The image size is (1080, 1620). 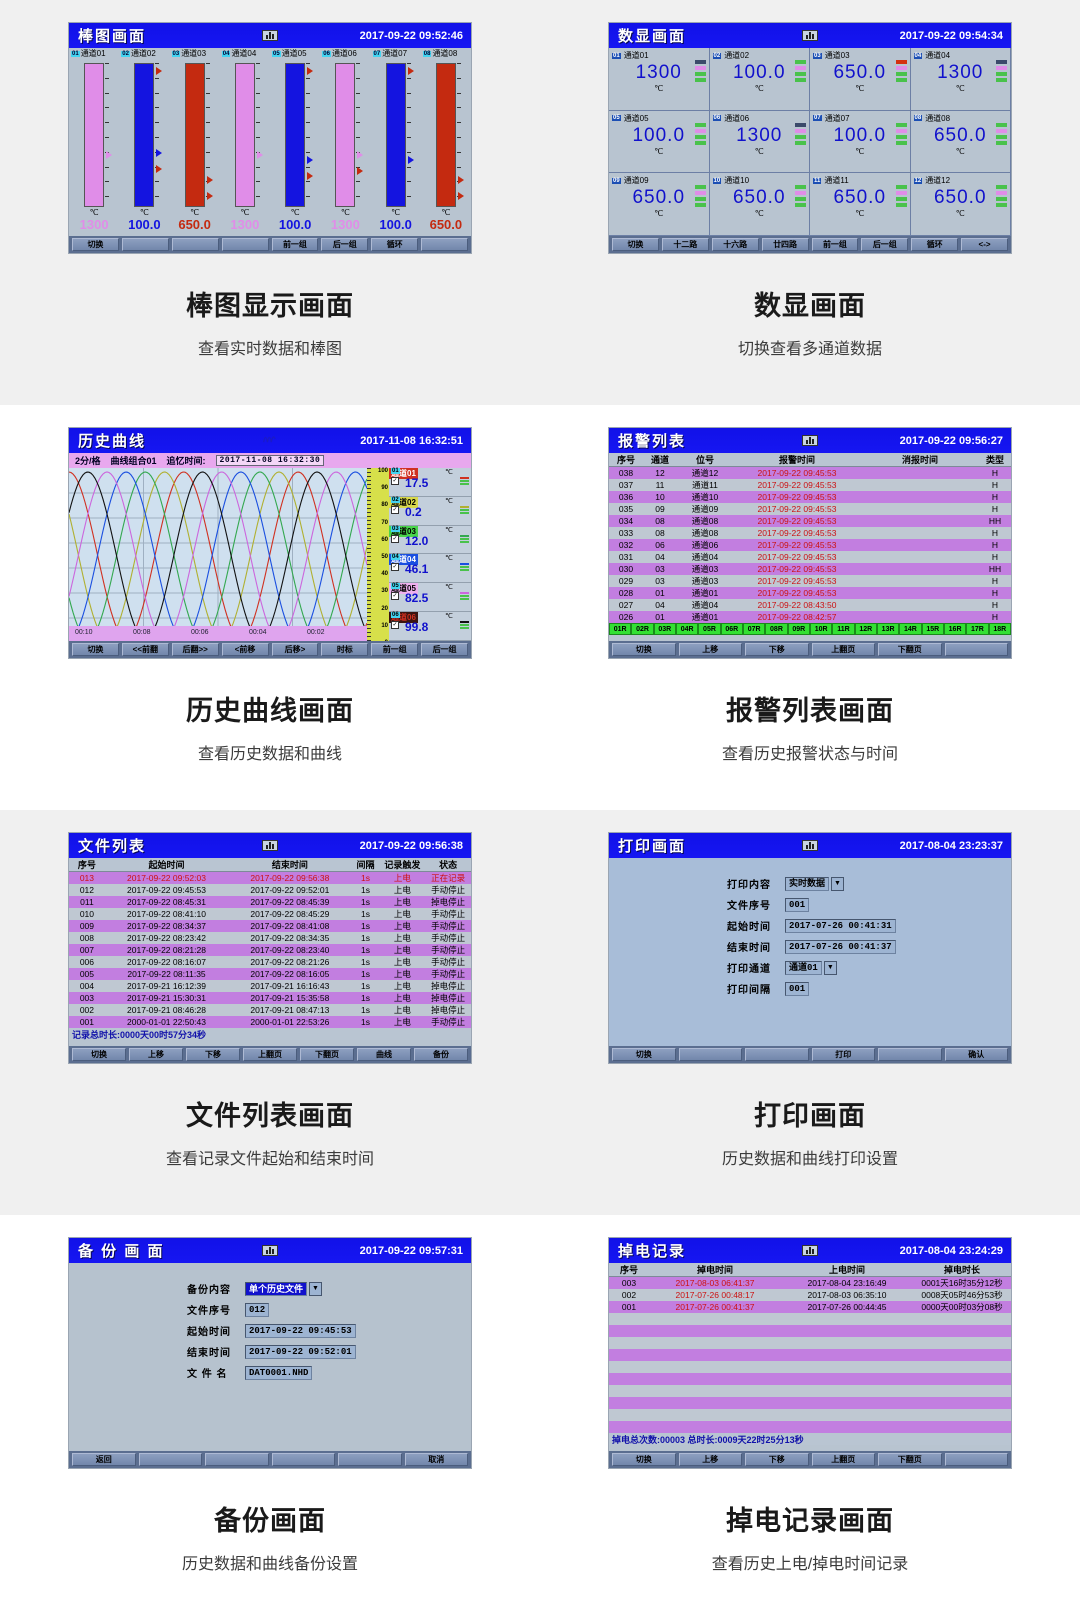 What do you see at coordinates (811, 967) in the screenshot?
I see `form-select: 通道01 ▼` at bounding box center [811, 967].